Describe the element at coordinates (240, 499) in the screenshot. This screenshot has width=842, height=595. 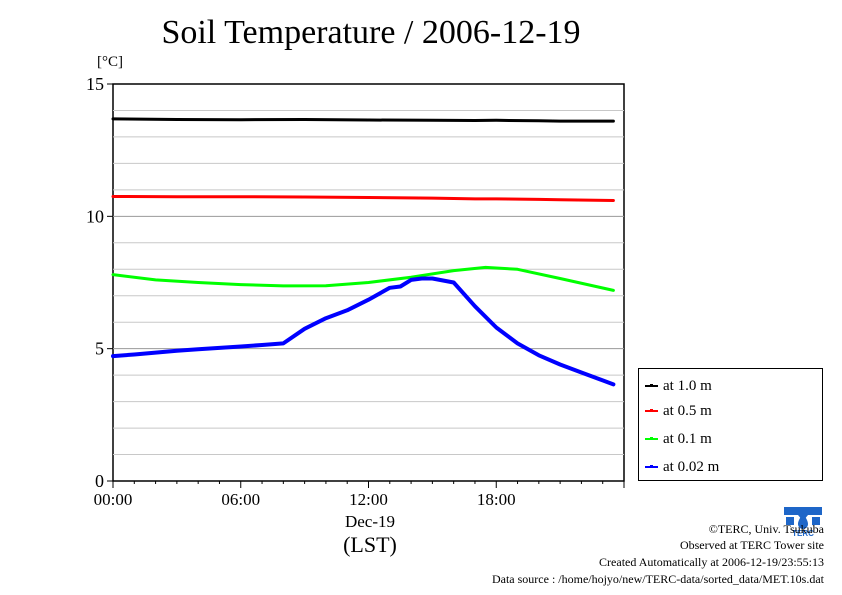
I see `x-tick-label: 06:00` at that location.